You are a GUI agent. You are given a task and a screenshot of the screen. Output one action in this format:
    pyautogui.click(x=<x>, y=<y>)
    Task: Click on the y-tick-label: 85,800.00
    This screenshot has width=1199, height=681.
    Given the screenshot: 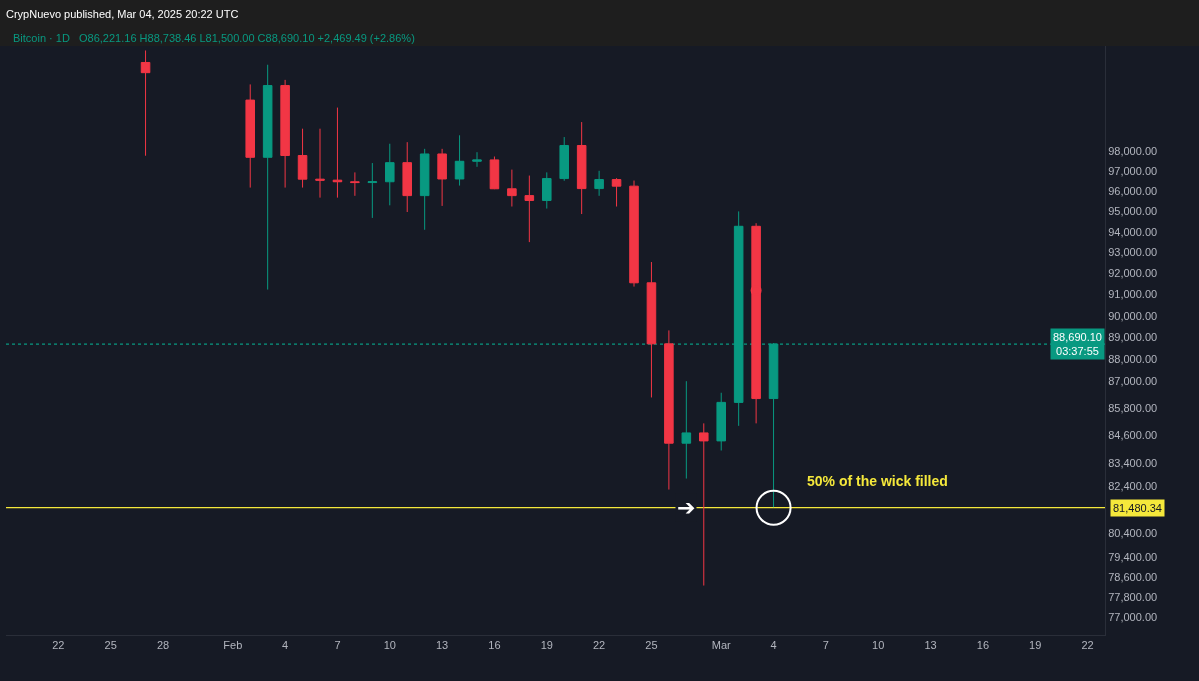 What is the action you would take?
    pyautogui.click(x=1133, y=407)
    